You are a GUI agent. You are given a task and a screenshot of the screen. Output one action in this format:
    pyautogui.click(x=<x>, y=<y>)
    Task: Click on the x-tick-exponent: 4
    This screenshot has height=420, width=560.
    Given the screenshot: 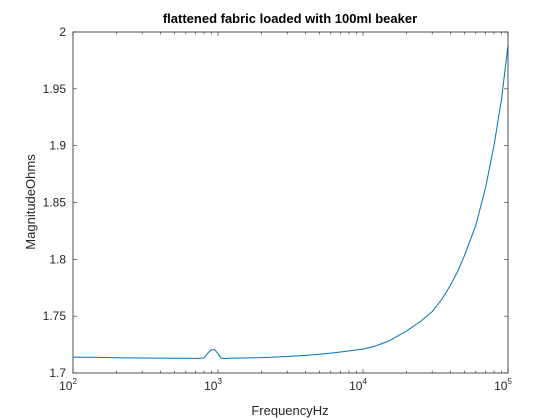 What is the action you would take?
    pyautogui.click(x=364, y=381)
    